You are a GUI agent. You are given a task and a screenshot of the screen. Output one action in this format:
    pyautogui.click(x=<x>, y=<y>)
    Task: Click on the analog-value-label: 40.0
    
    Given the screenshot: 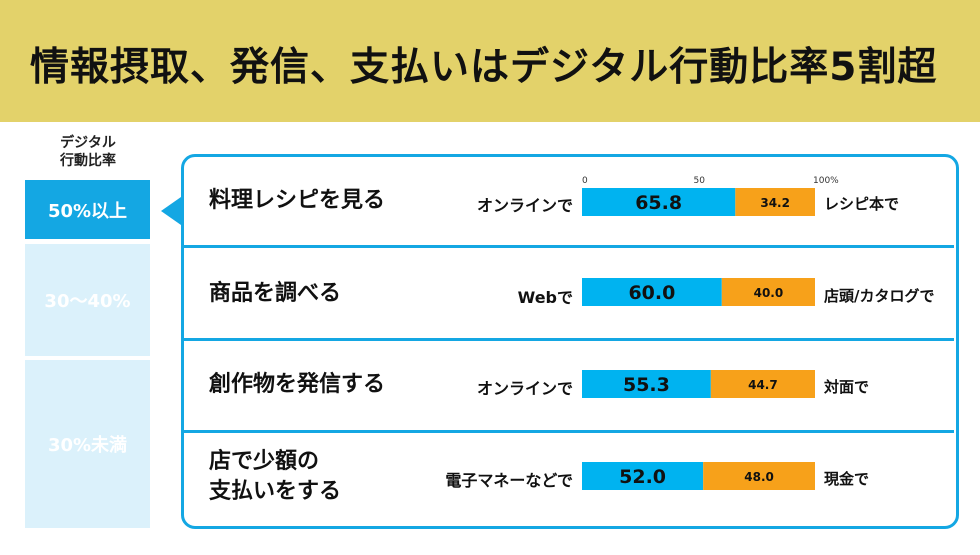 What is the action you would take?
    pyautogui.click(x=769, y=293)
    